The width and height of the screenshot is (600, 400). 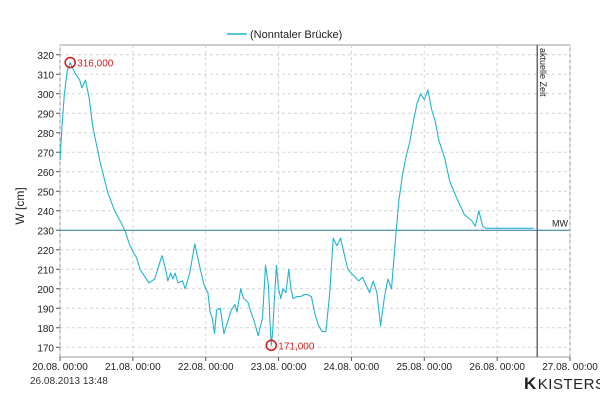 I want to click on y-tick-label: 250, so click(x=45, y=192).